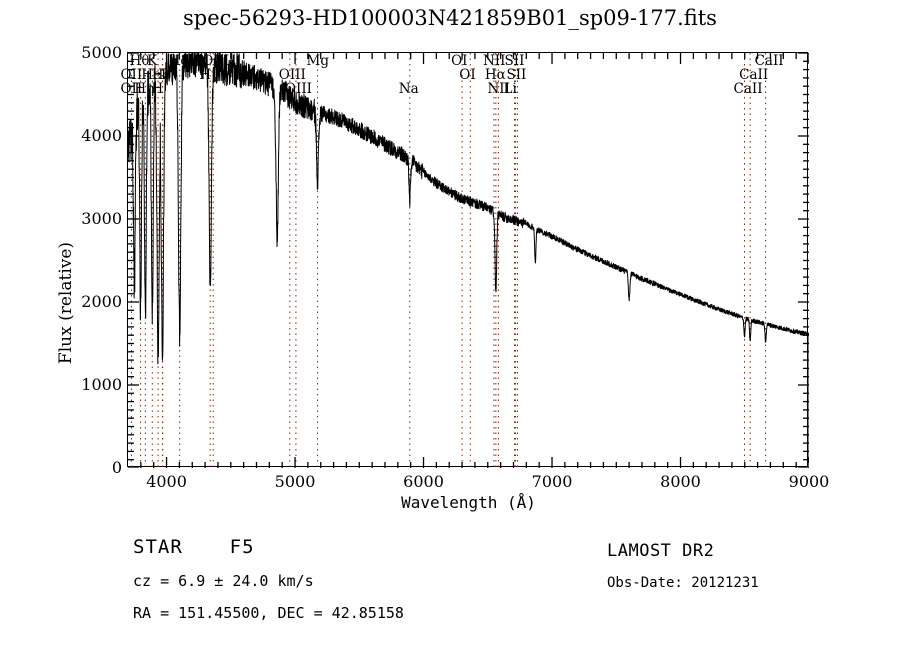  I want to click on x-tick-label: 6000, so click(423, 481).